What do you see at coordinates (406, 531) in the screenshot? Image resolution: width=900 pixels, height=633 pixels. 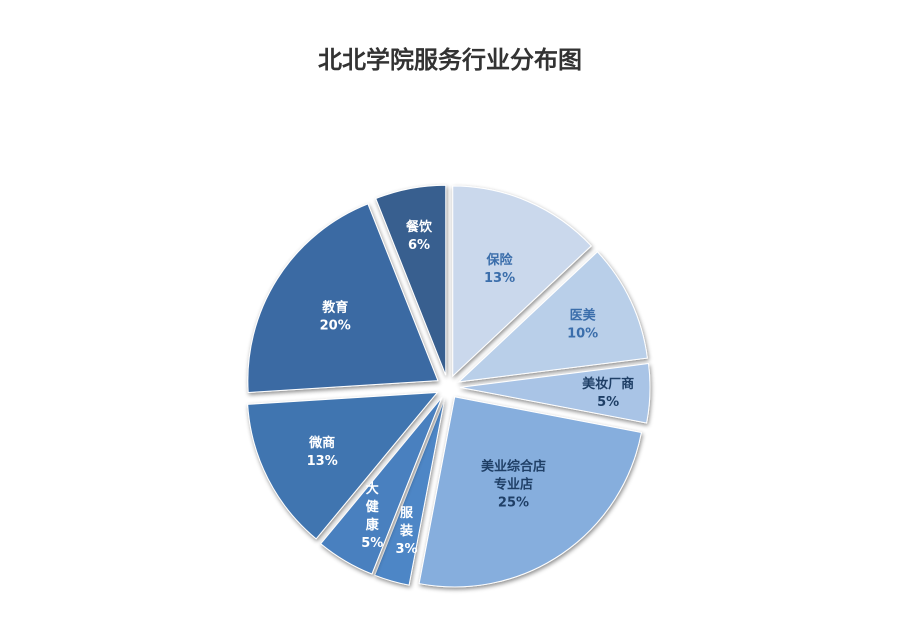 I see `slice-label: 服装 3%` at bounding box center [406, 531].